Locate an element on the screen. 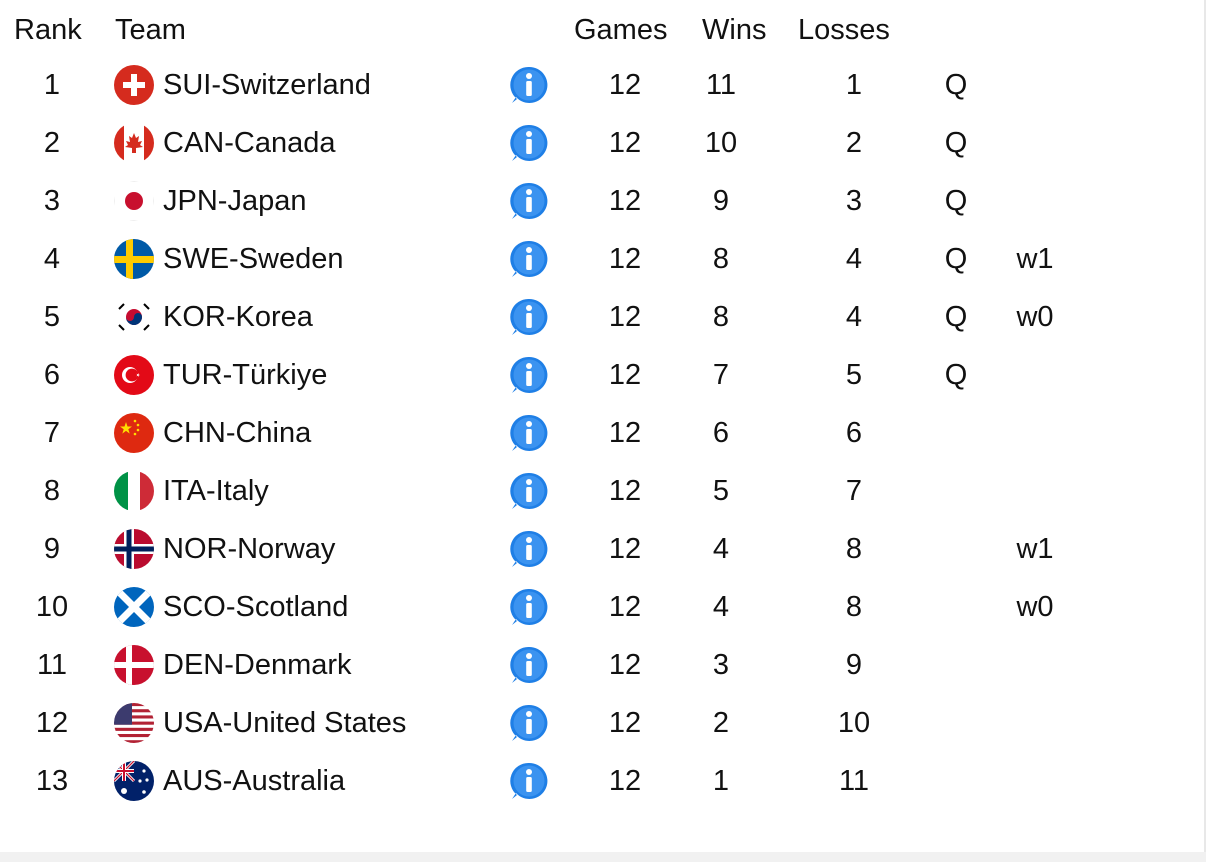  rank-cell: 1 is located at coordinates (52, 85).